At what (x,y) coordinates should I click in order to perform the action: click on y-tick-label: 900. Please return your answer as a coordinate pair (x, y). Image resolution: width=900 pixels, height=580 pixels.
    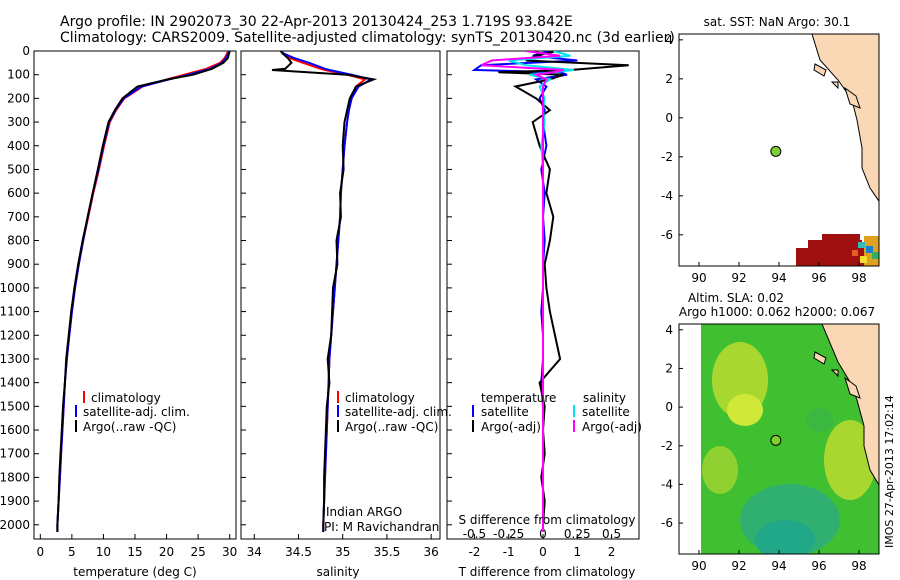
    Looking at the image, I should click on (18, 264).